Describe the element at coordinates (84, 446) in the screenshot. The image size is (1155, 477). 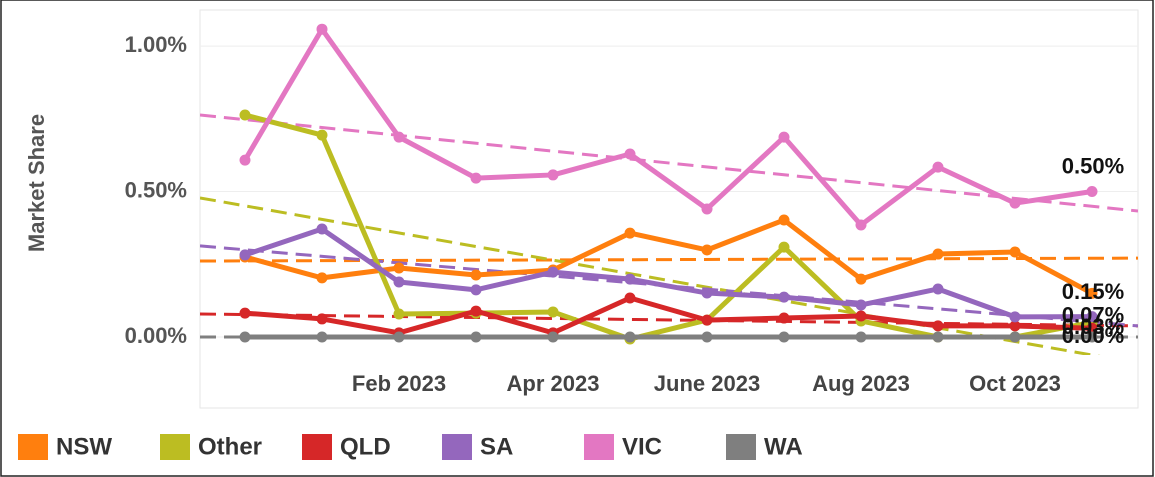
I see `legend-label: NSW` at that location.